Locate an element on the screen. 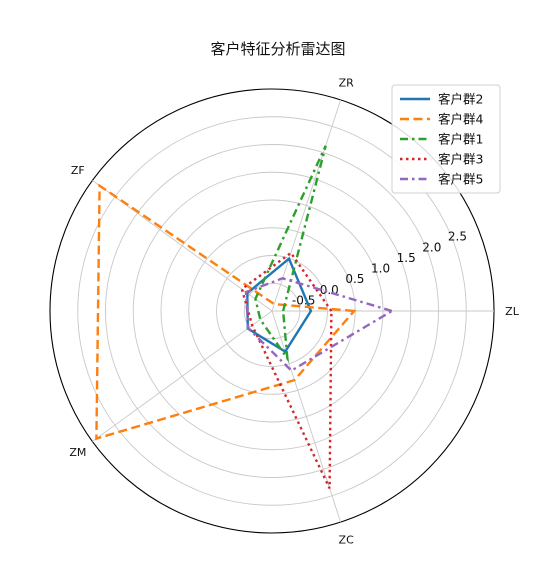  legend-label: 客户群5 is located at coordinates (460, 179).